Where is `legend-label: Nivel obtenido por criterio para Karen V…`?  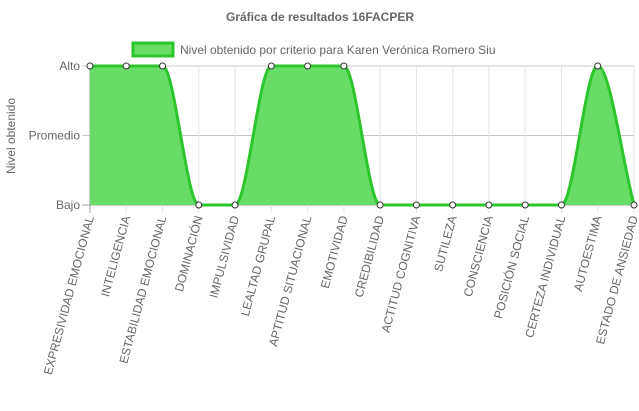
legend-label: Nivel obtenido por criterio para Karen V… is located at coordinates (338, 50).